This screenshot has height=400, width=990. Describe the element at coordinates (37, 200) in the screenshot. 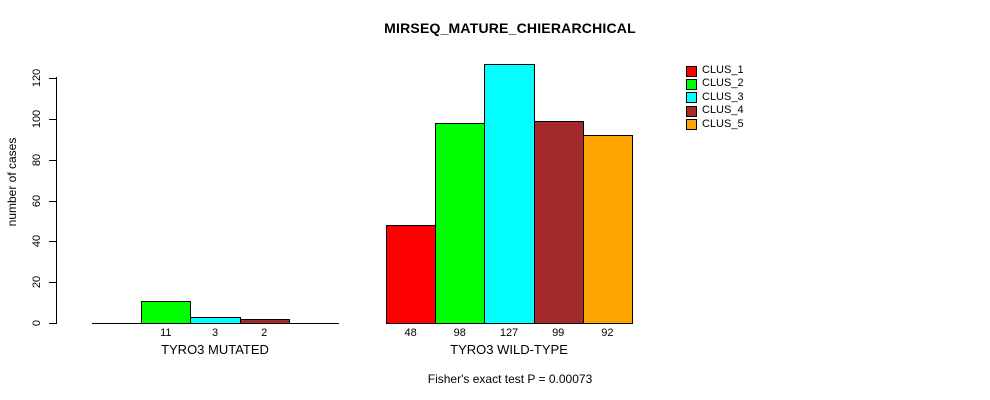

I see `y-axis-tick-label: 60` at that location.